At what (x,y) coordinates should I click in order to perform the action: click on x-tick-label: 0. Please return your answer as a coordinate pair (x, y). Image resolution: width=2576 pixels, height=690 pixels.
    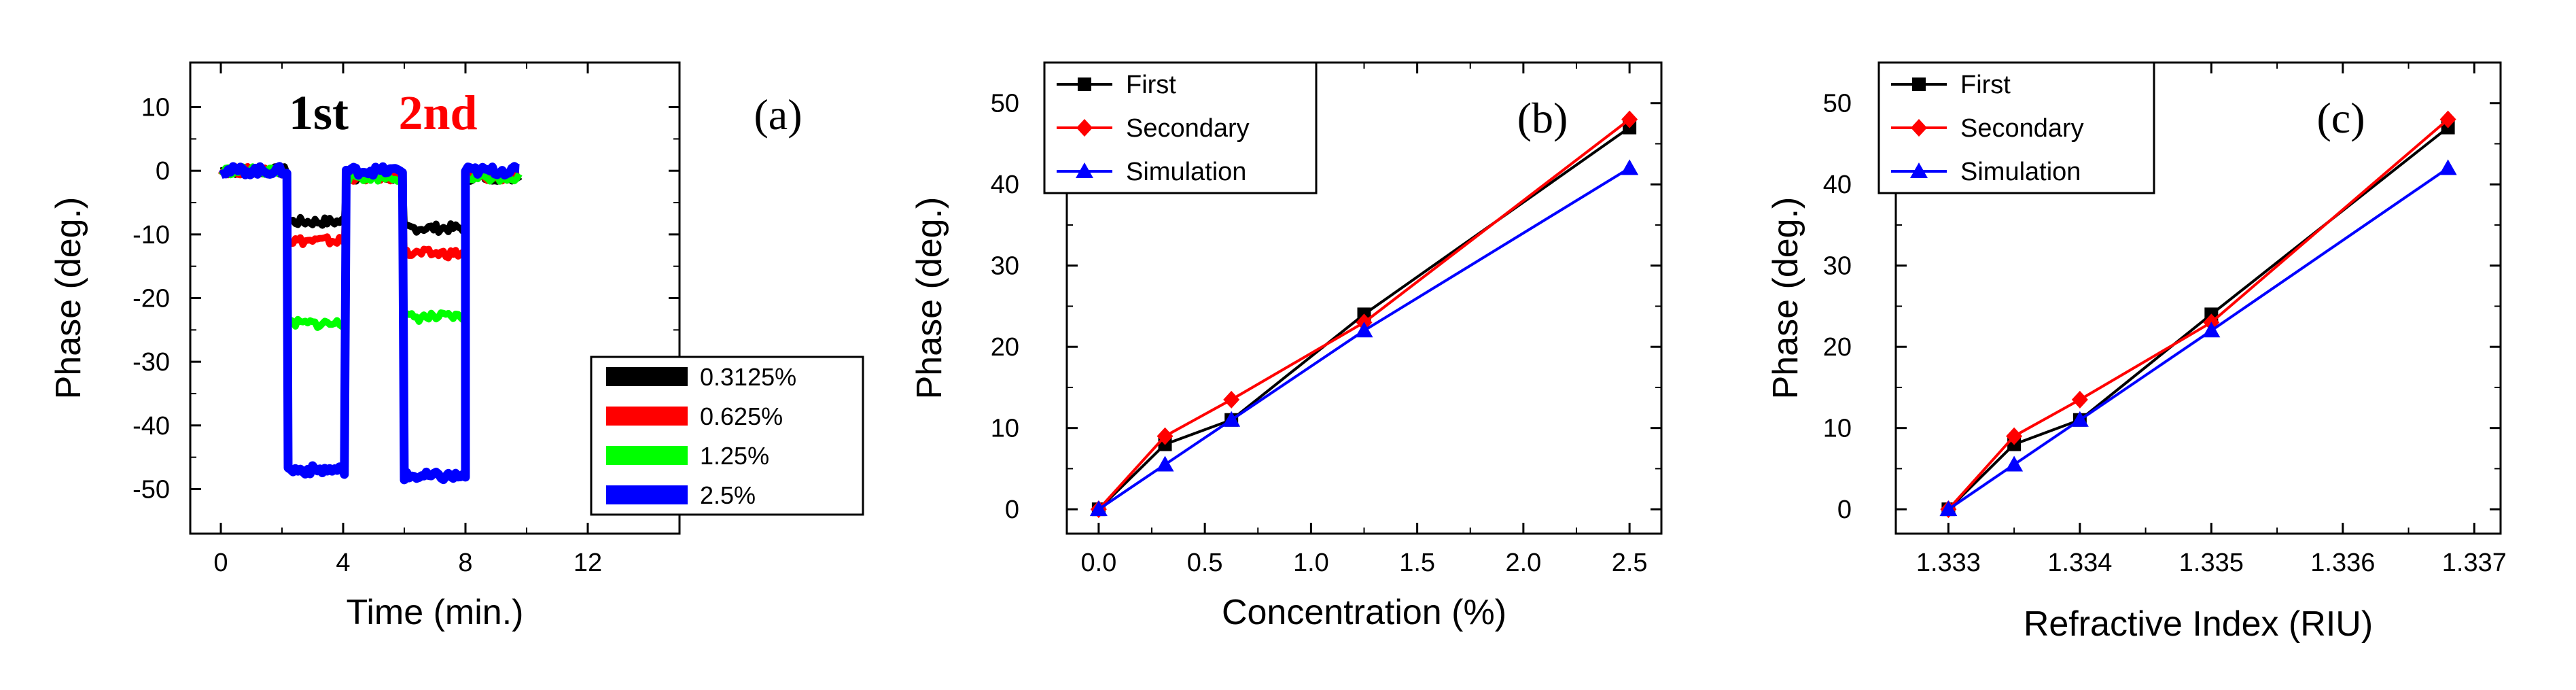
    Looking at the image, I should click on (220, 563).